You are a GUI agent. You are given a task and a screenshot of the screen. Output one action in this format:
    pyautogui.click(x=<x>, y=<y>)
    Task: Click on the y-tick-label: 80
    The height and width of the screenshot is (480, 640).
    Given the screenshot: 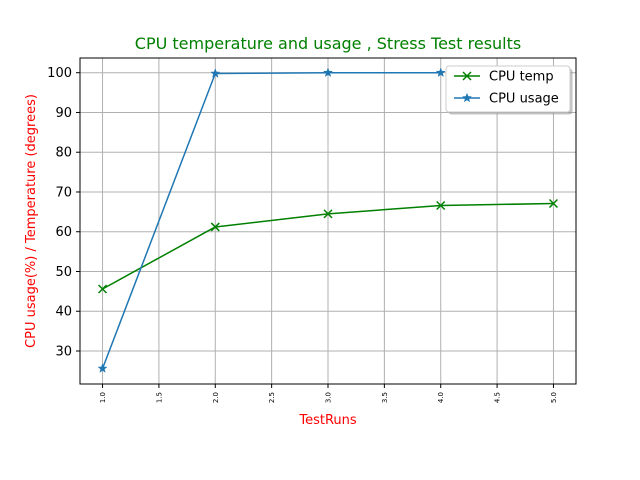 What is the action you would take?
    pyautogui.click(x=63, y=153)
    